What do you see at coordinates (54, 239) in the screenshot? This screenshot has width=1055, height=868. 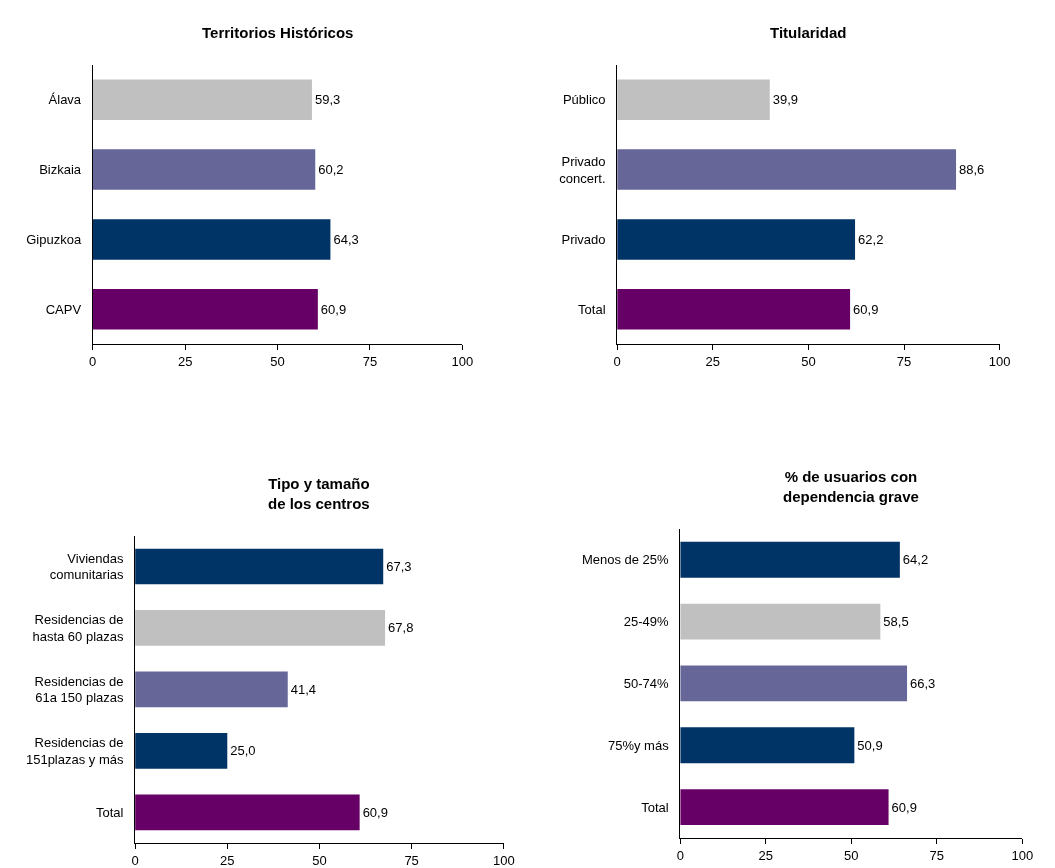 I see `y-tick-label: Gipuzkoa` at bounding box center [54, 239].